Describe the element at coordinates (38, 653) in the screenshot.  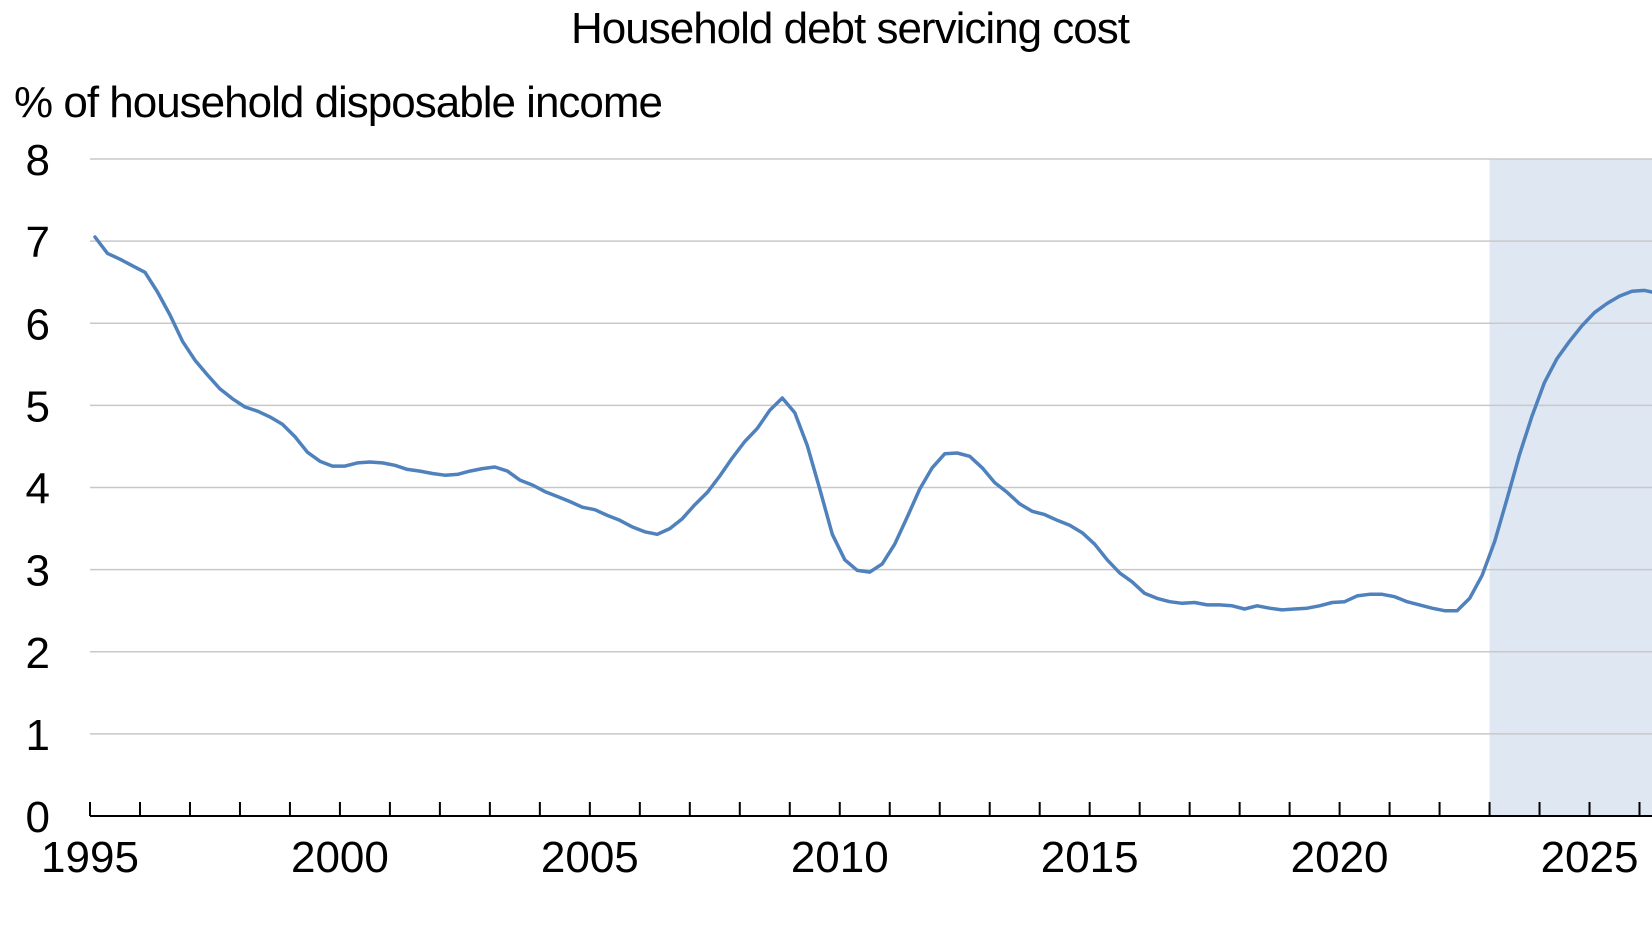
I see `y-tick-label: 2` at that location.